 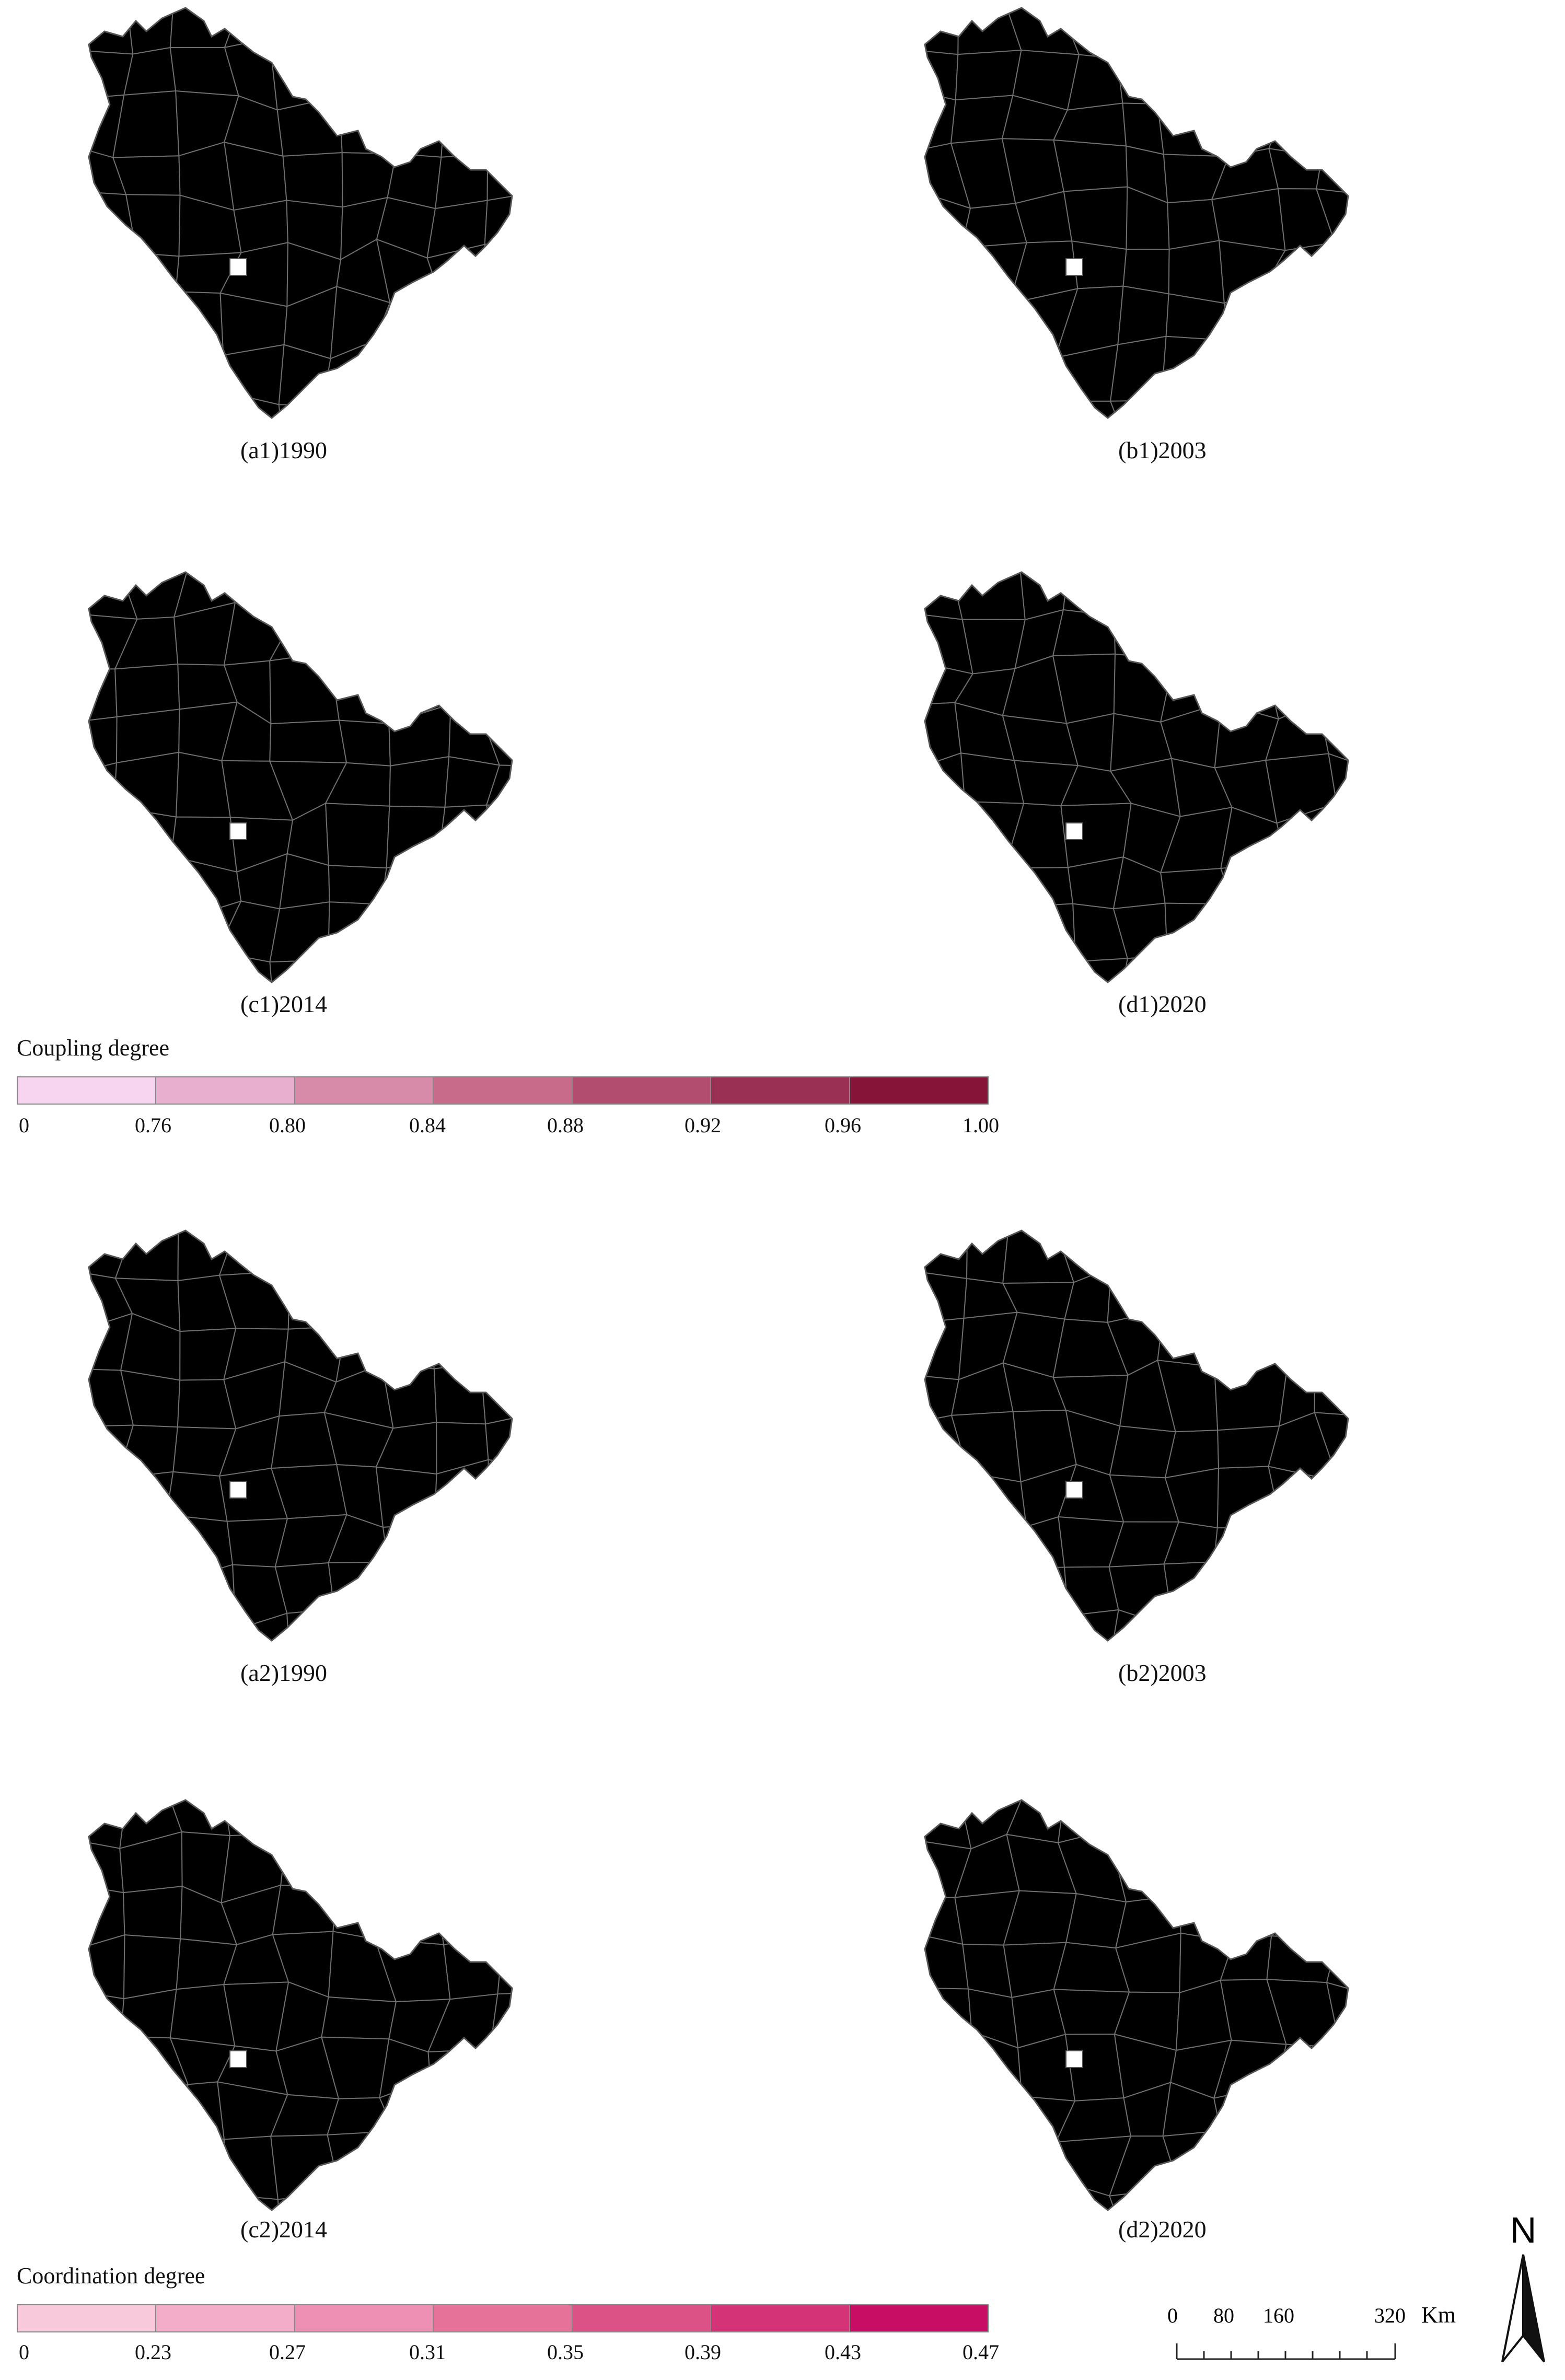 I want to click on coordination-legend-bar, so click(x=503, y=2318).